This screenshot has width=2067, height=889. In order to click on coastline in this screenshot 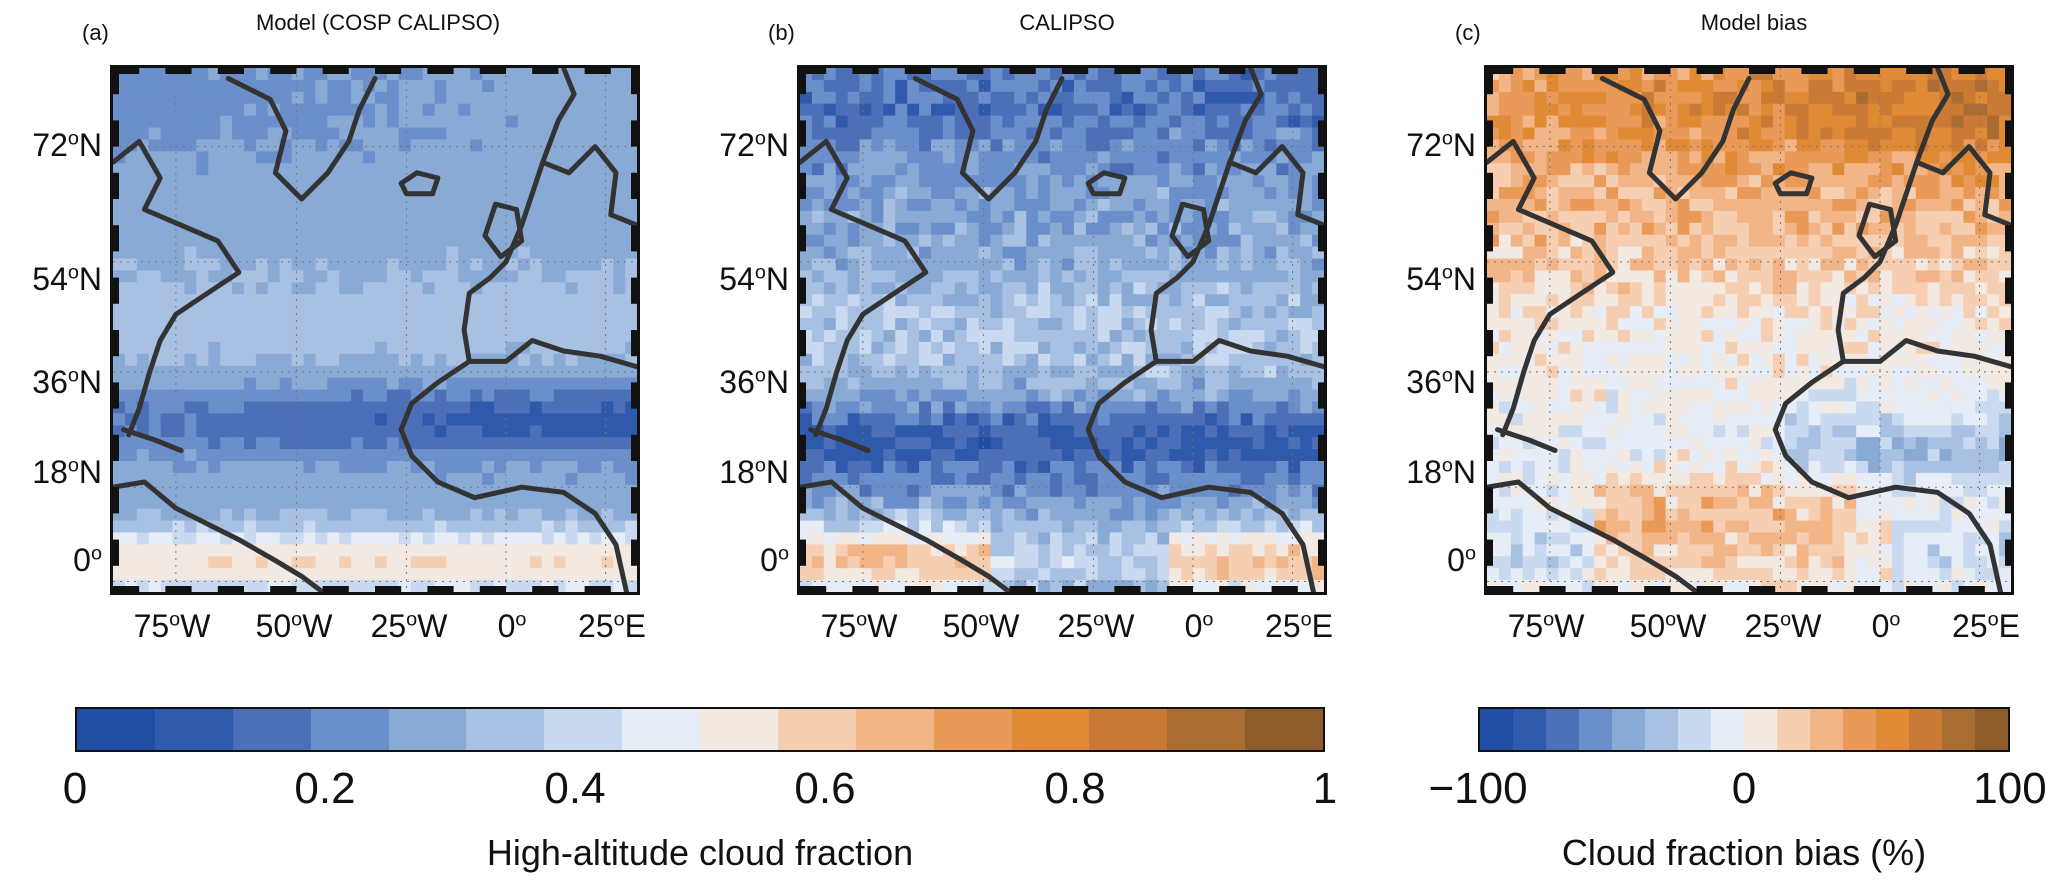, I will do `click(152, 440)`.